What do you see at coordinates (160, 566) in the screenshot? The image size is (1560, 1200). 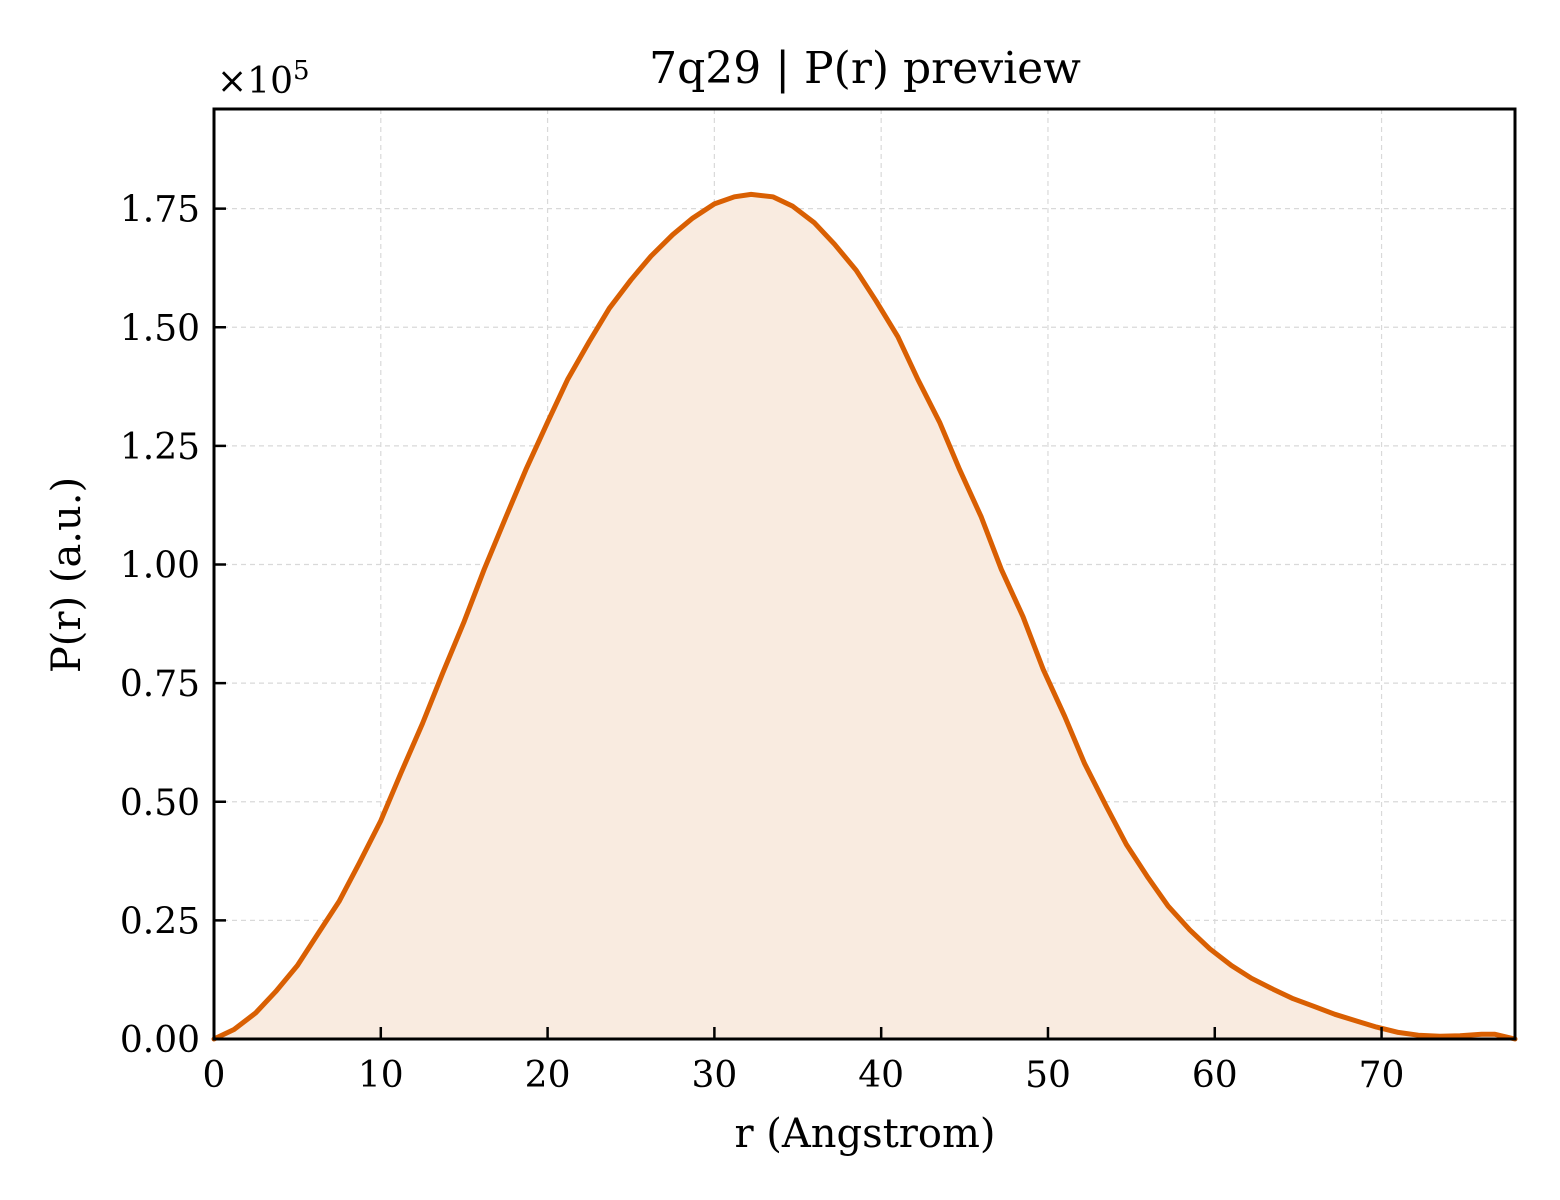 I see `y-tick-label: 1.00` at bounding box center [160, 566].